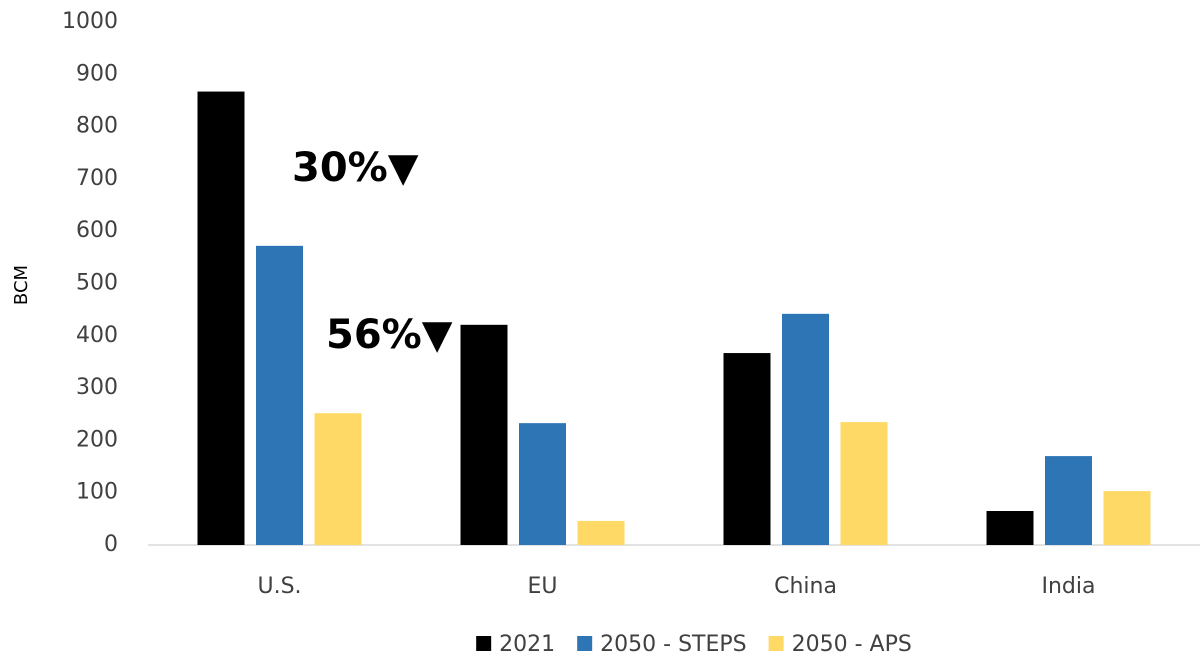 The image size is (1200, 661). I want to click on y-tick-label: 200, so click(97, 439).